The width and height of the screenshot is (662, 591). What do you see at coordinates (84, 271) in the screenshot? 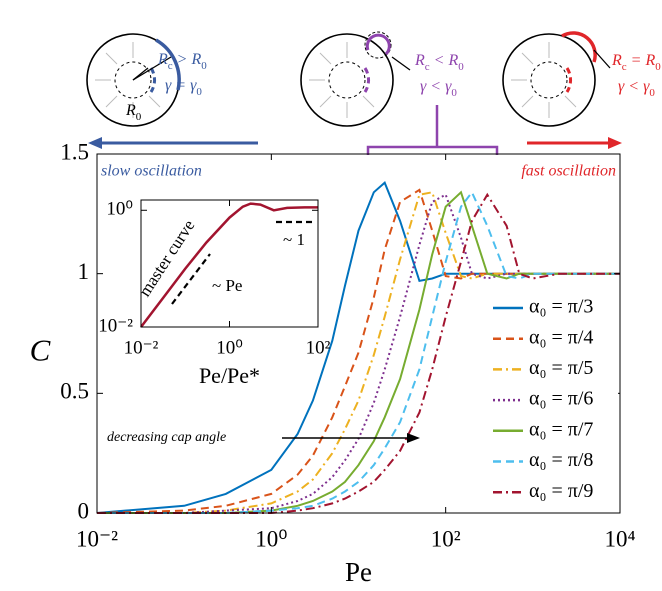
I see `y-tick-label: 1` at bounding box center [84, 271].